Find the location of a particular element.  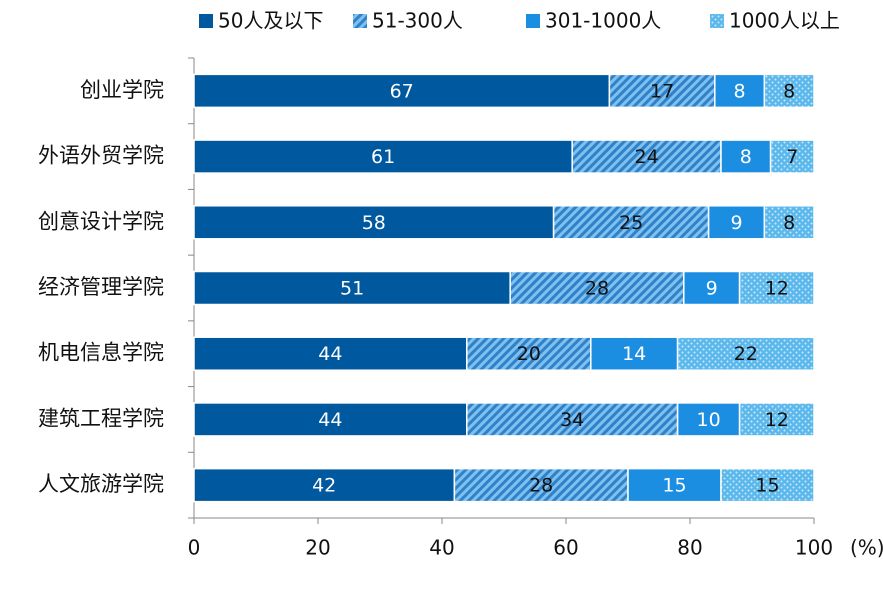

data-label: 7 is located at coordinates (792, 157).